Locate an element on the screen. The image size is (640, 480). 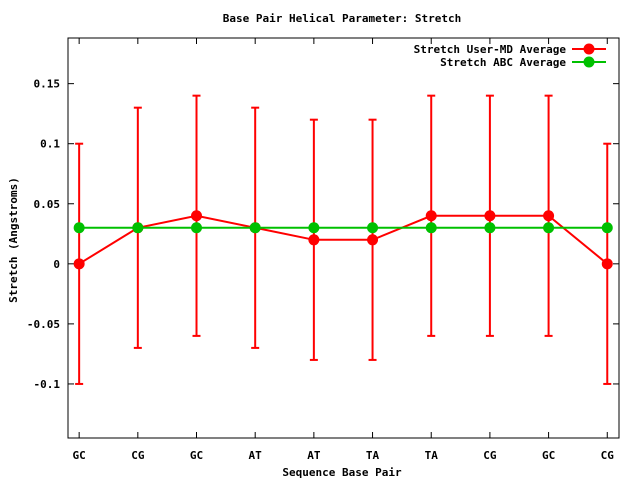
y-tick-label: 0.1 is located at coordinates (50, 144).